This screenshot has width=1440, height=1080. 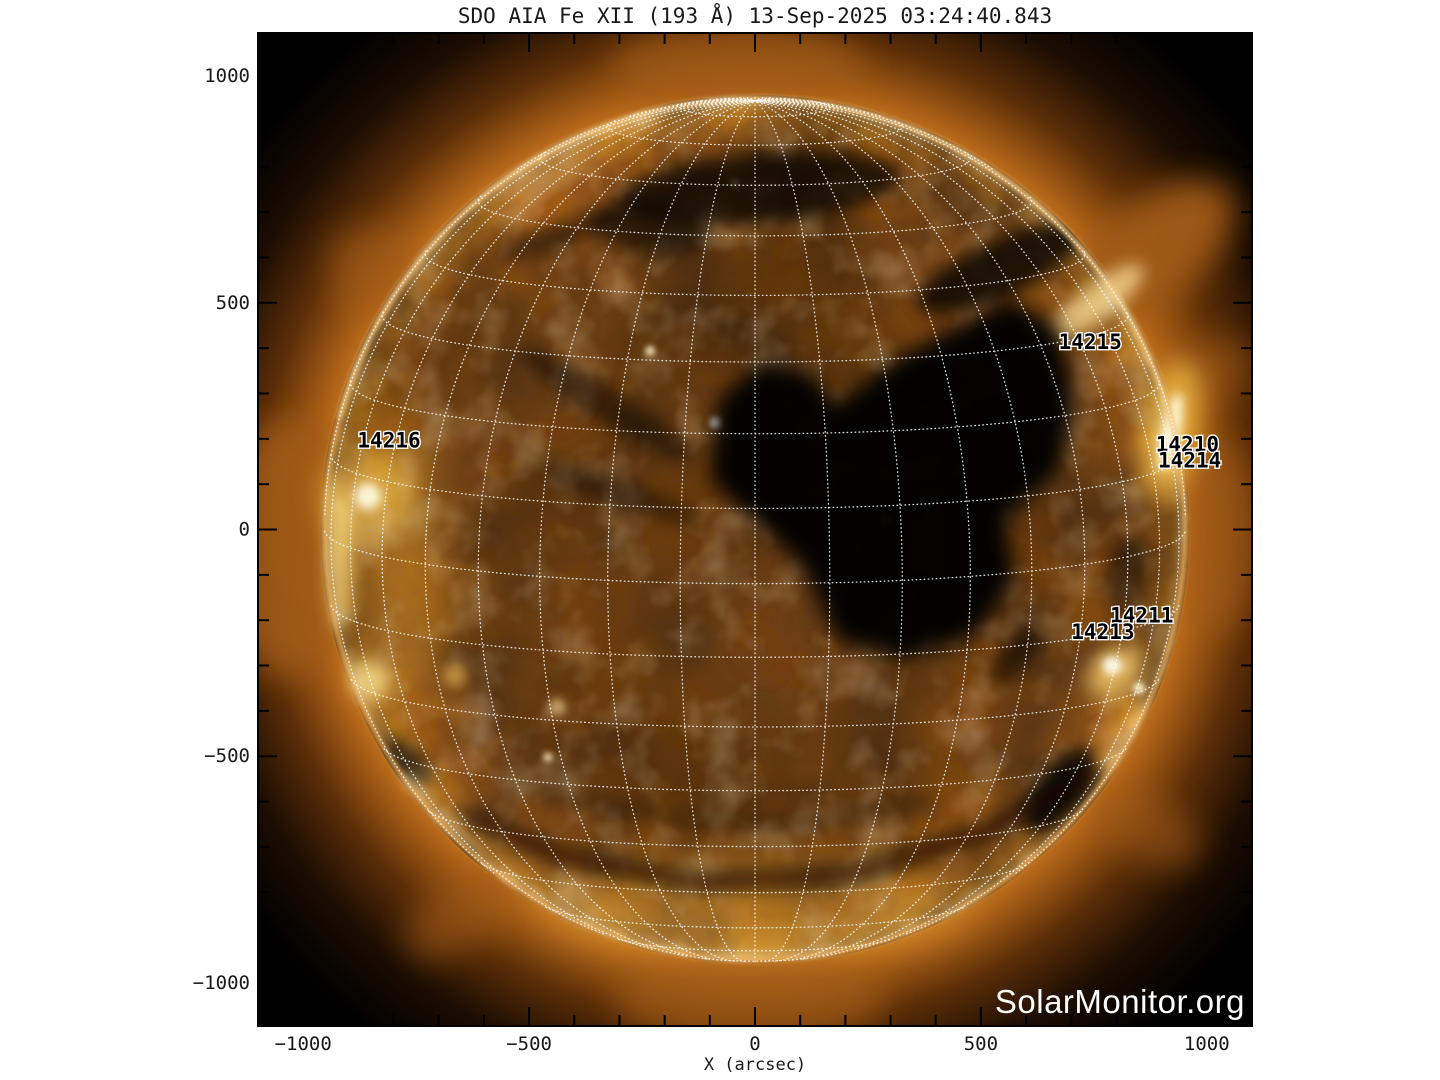 I want to click on active-region-label-14213: 14213, so click(x=1102, y=632).